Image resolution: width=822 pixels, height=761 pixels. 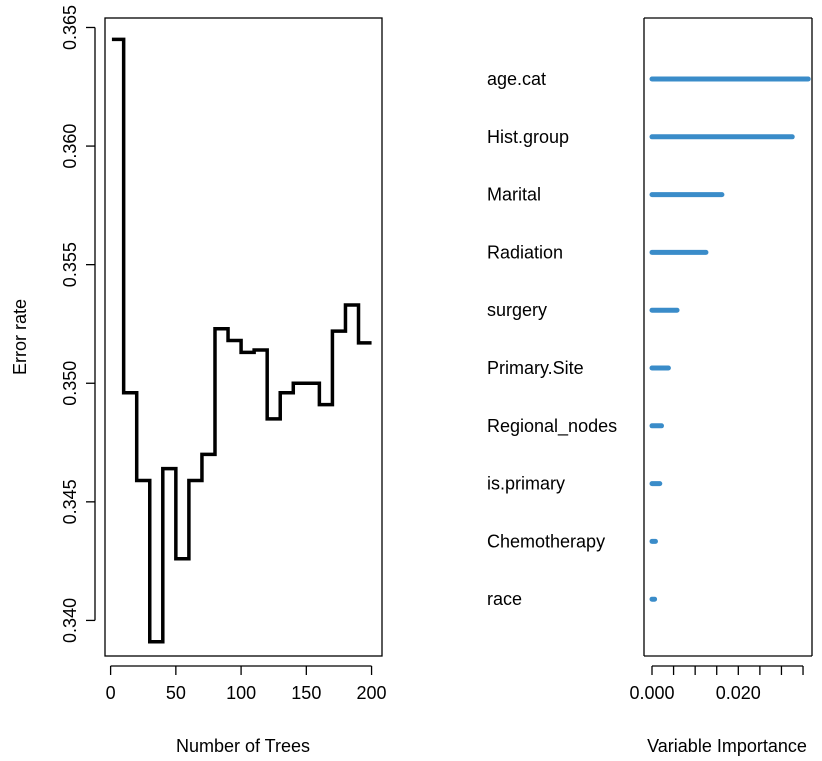 What do you see at coordinates (70, 146) in the screenshot?
I see `error-y-tick-label: 0.360` at bounding box center [70, 146].